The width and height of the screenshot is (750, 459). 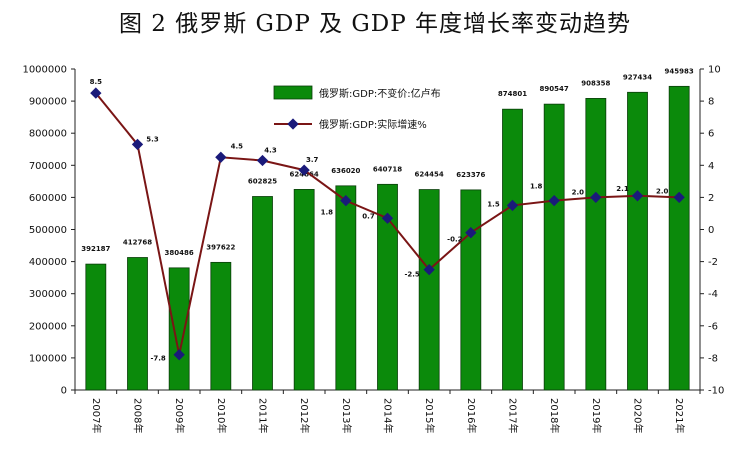 I want to click on x-axis-tick-label: 2012年, so click(x=304, y=415).